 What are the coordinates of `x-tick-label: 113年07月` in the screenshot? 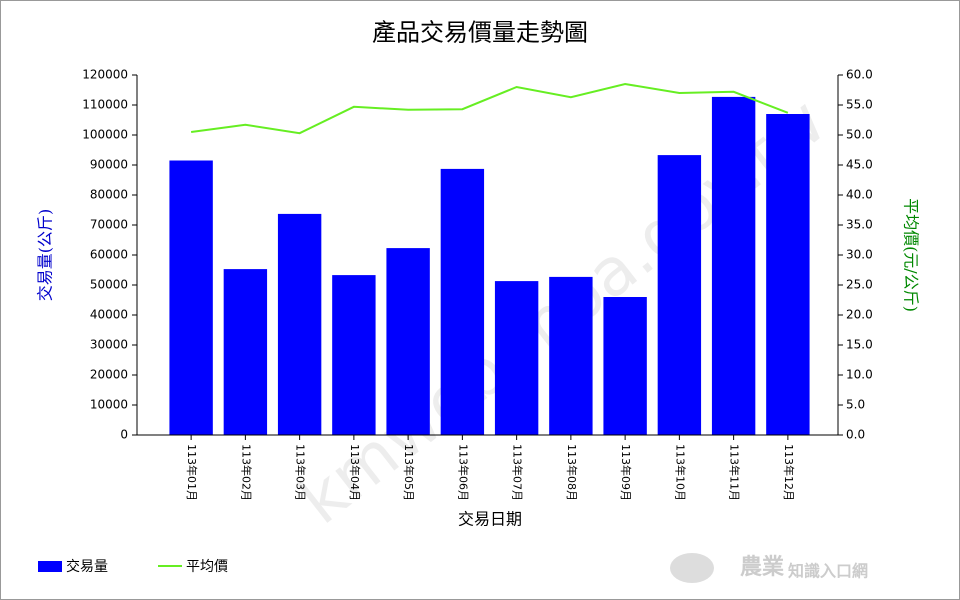 It's located at (518, 472).